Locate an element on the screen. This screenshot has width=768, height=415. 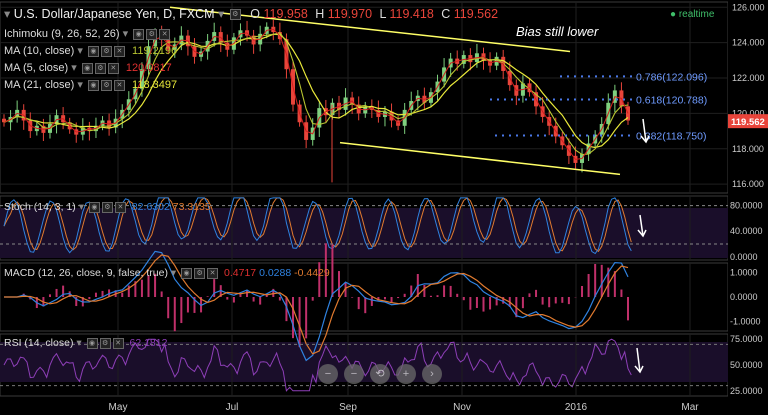
fib-level-label: 0.618(120.788) is located at coordinates (671, 100).